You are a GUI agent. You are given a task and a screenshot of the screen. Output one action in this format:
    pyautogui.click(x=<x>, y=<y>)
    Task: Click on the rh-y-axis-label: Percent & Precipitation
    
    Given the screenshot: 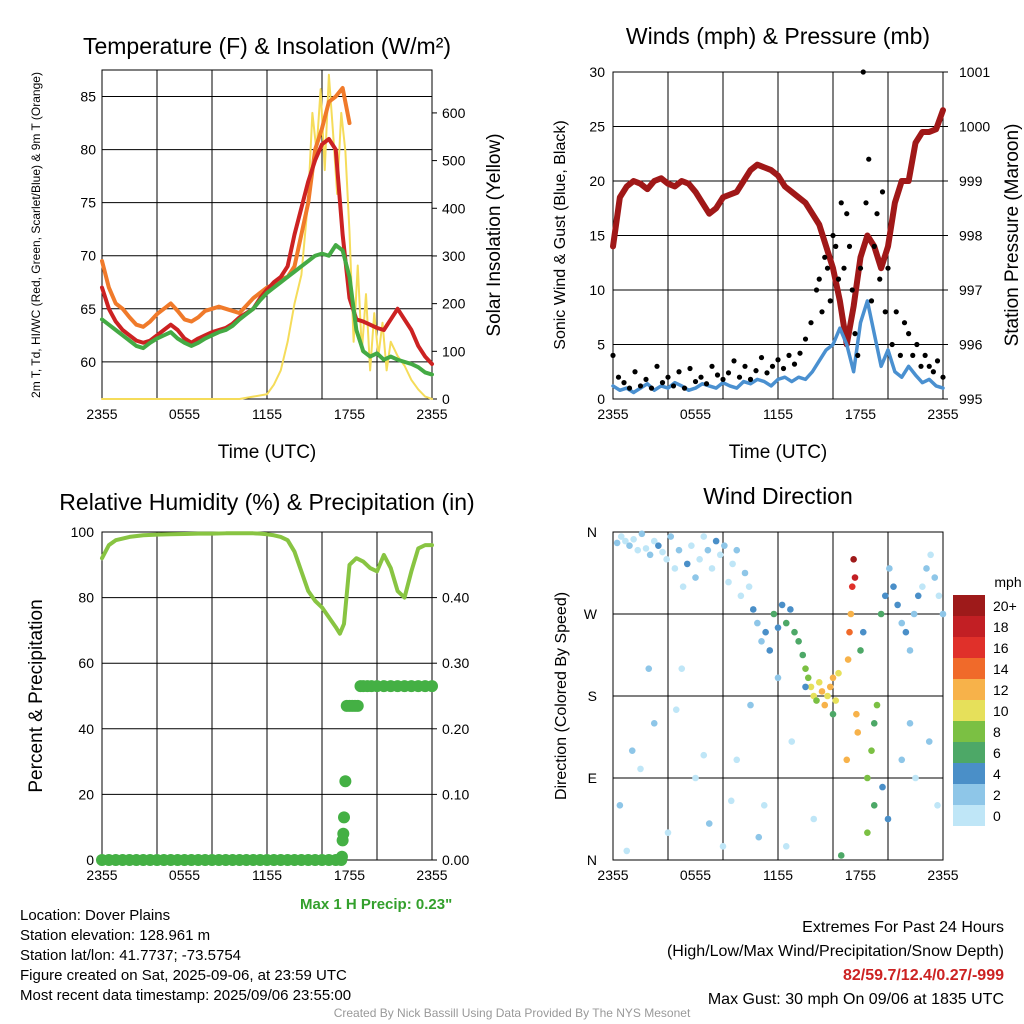 What is the action you would take?
    pyautogui.click(x=36, y=695)
    